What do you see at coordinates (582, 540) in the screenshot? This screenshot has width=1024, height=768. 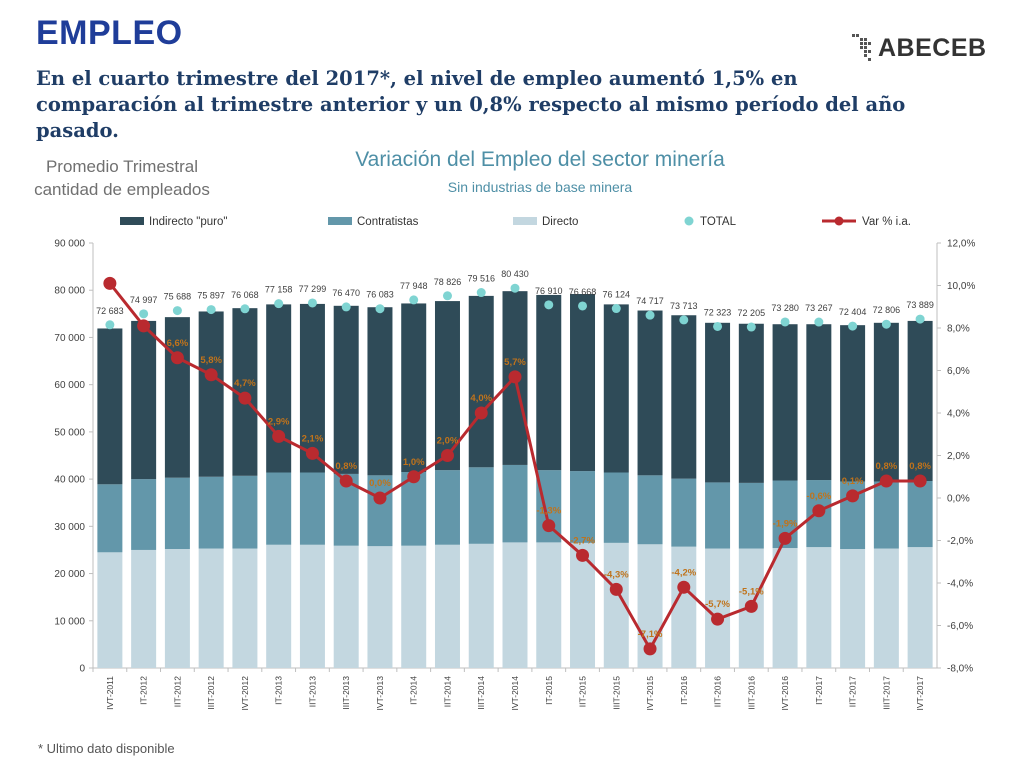 I see `var-label: -2,7%` at bounding box center [582, 540].